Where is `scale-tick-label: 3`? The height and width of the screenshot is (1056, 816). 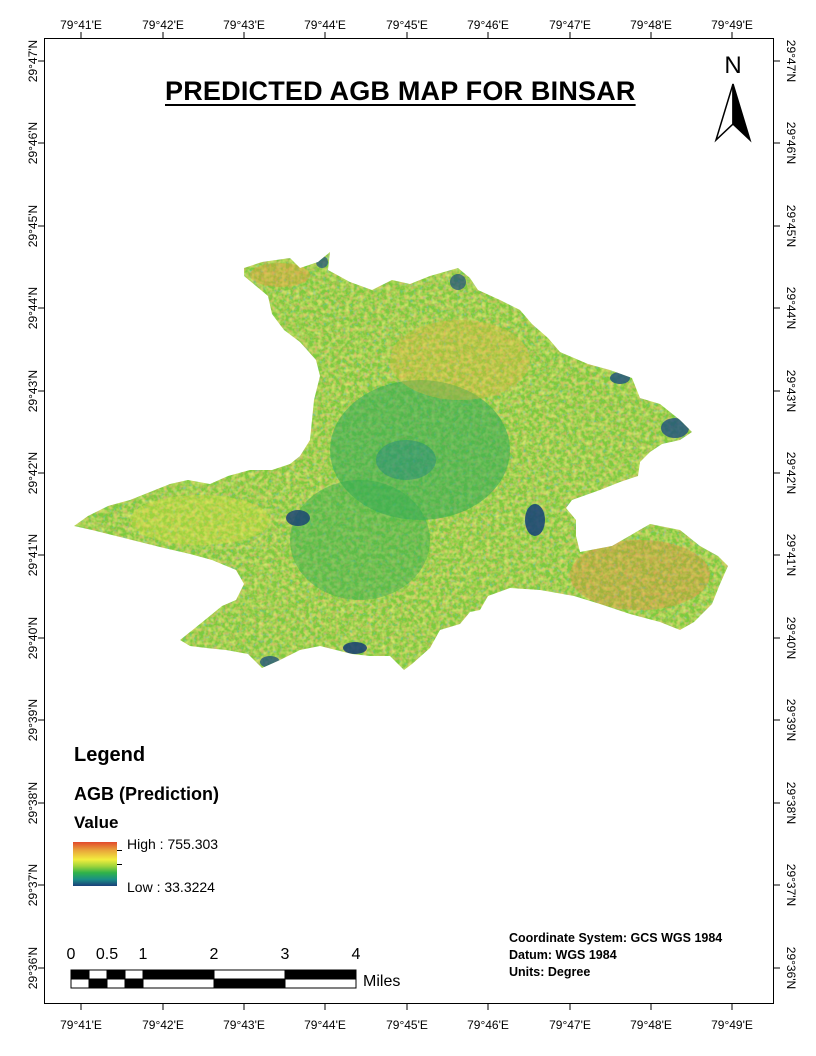
scale-tick-label: 3 is located at coordinates (285, 954).